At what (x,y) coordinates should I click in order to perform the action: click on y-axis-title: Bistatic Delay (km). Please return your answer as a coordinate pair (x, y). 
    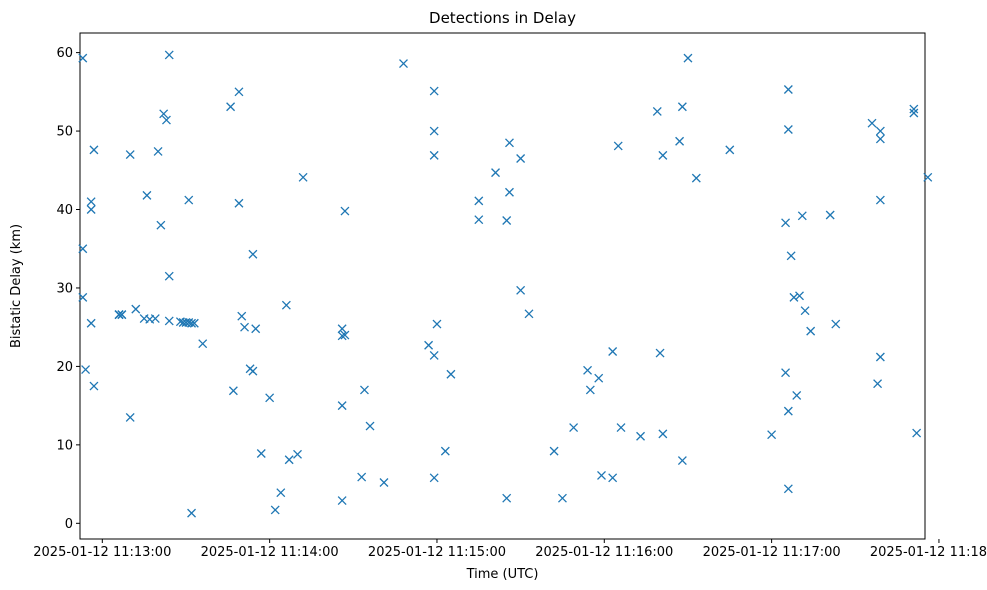
    Looking at the image, I should click on (16, 286).